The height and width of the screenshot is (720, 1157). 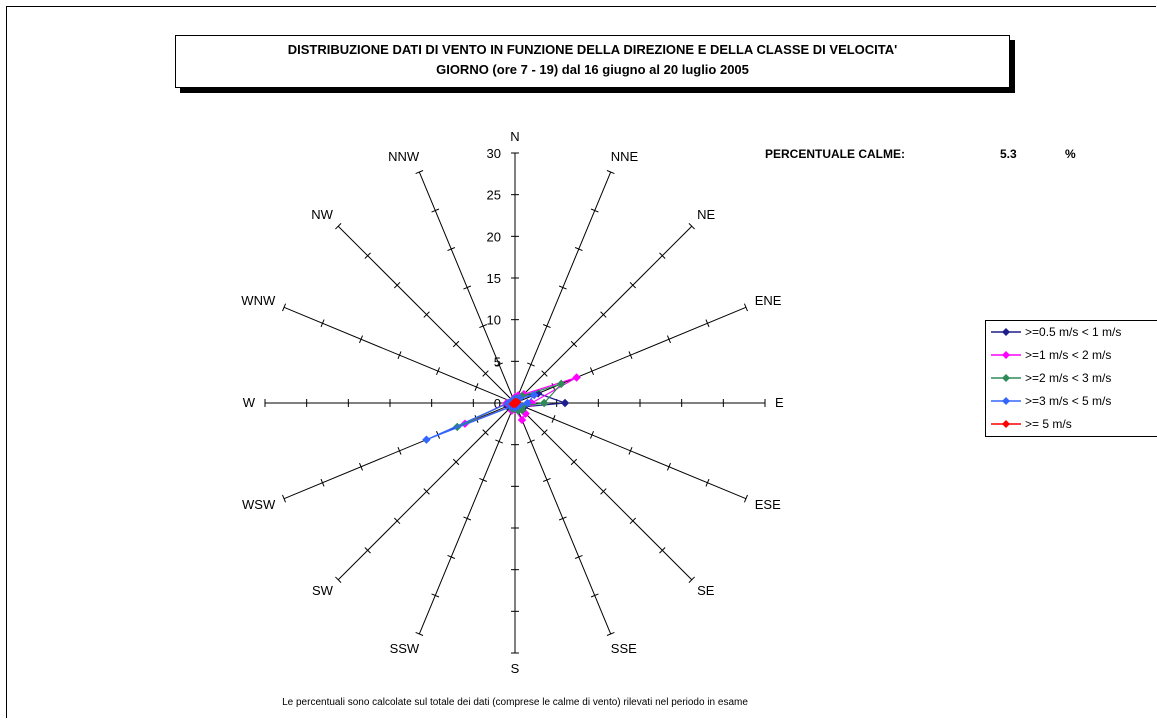 I want to click on direction-label-wnw: WNW, so click(x=258, y=300).